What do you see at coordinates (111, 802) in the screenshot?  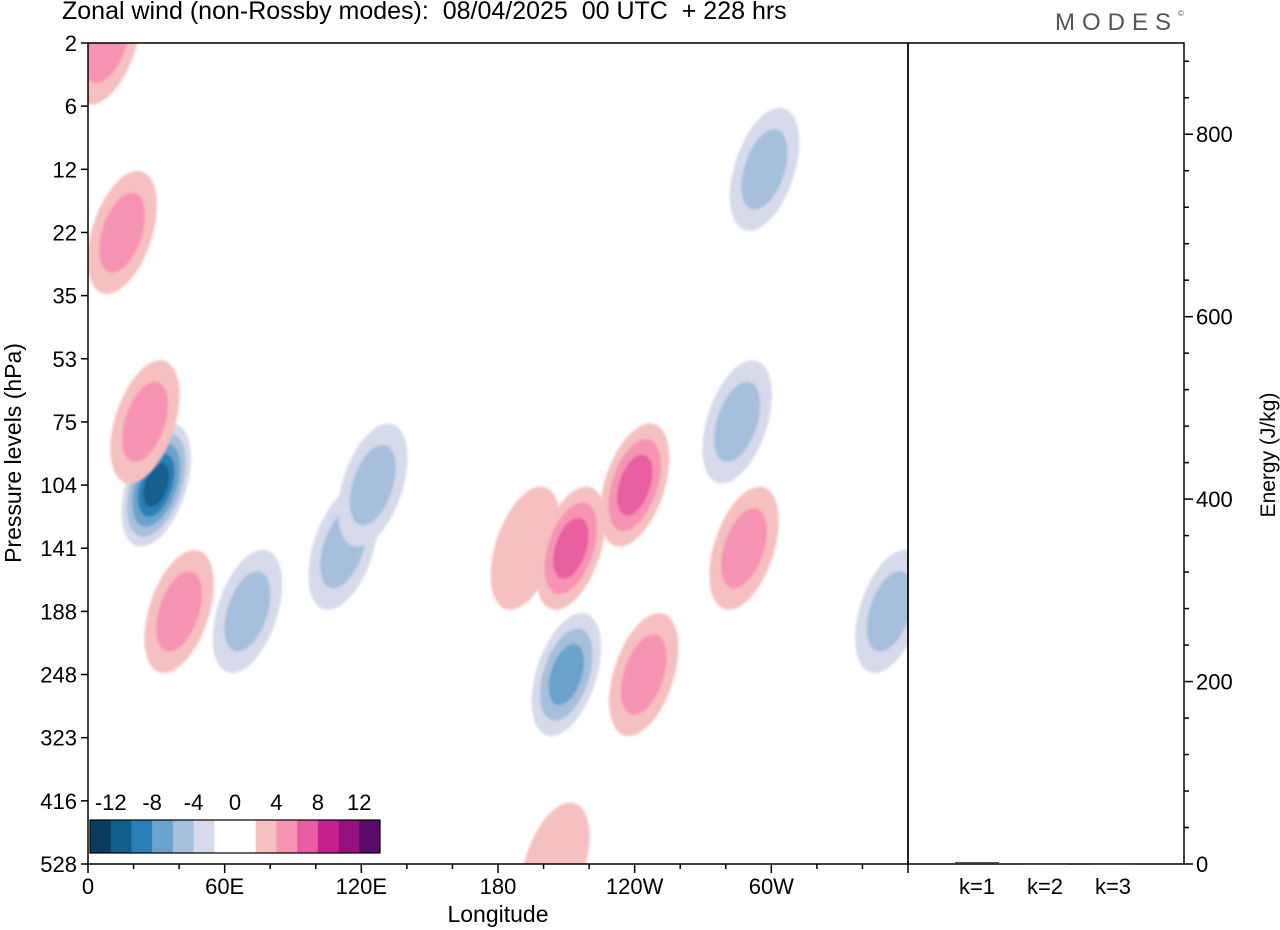 I see `colorbar-label: -12` at bounding box center [111, 802].